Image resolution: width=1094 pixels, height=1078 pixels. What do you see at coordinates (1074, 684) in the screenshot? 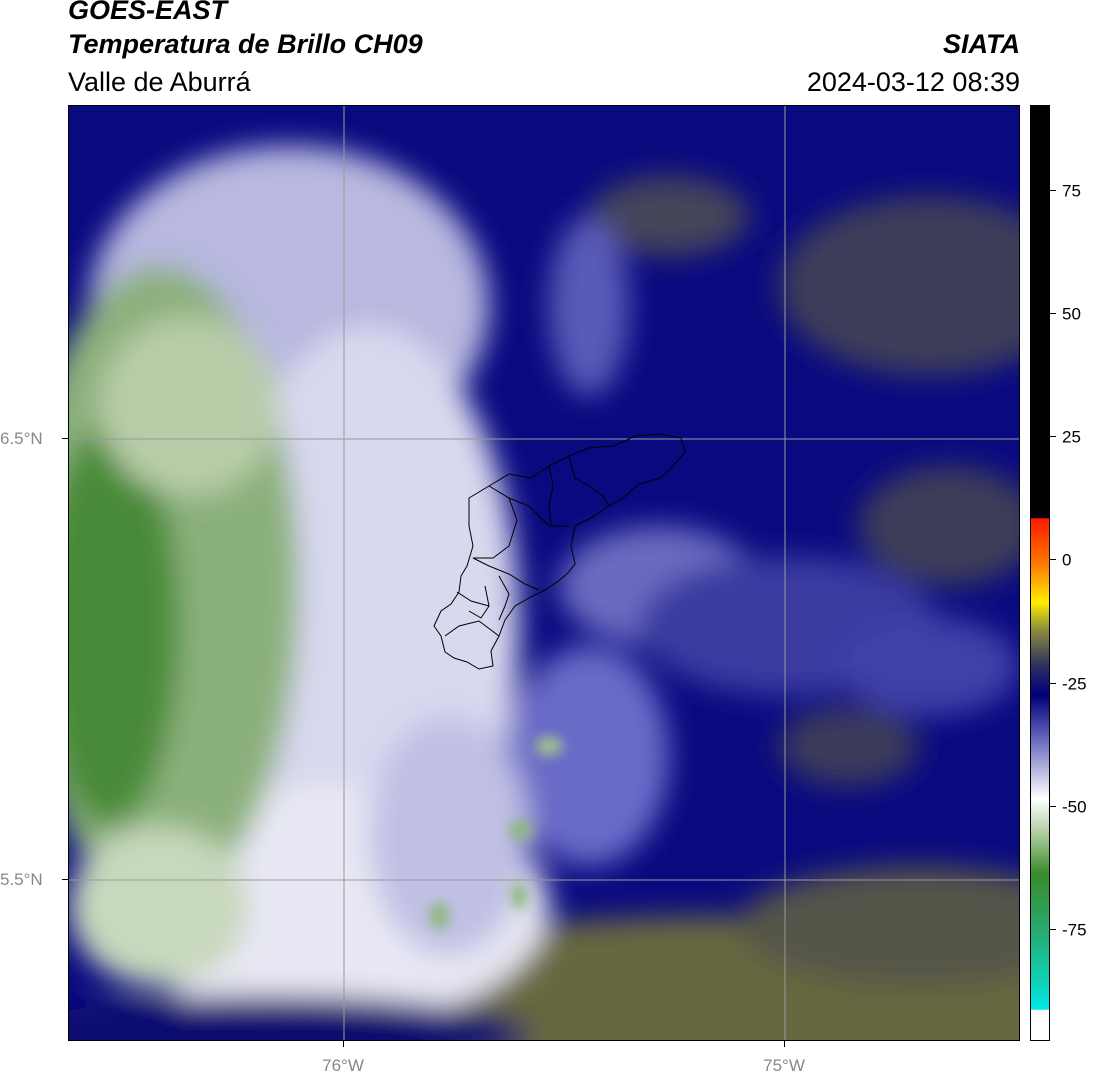
I see `colorbar-label: -25` at bounding box center [1074, 684].